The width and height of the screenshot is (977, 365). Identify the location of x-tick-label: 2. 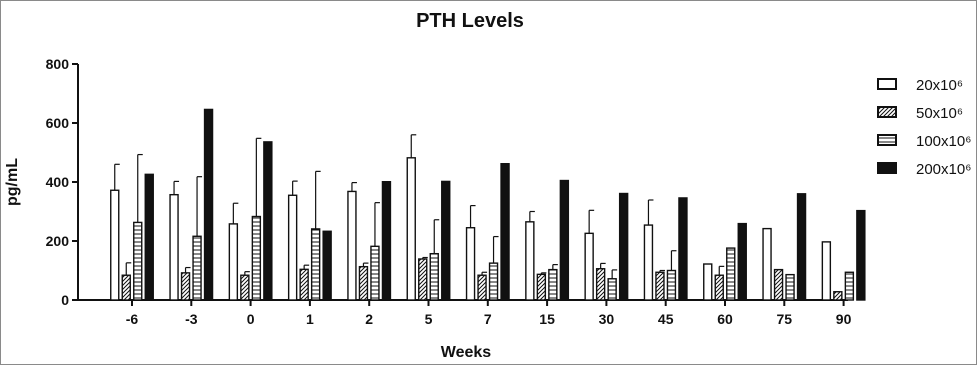
(369, 319).